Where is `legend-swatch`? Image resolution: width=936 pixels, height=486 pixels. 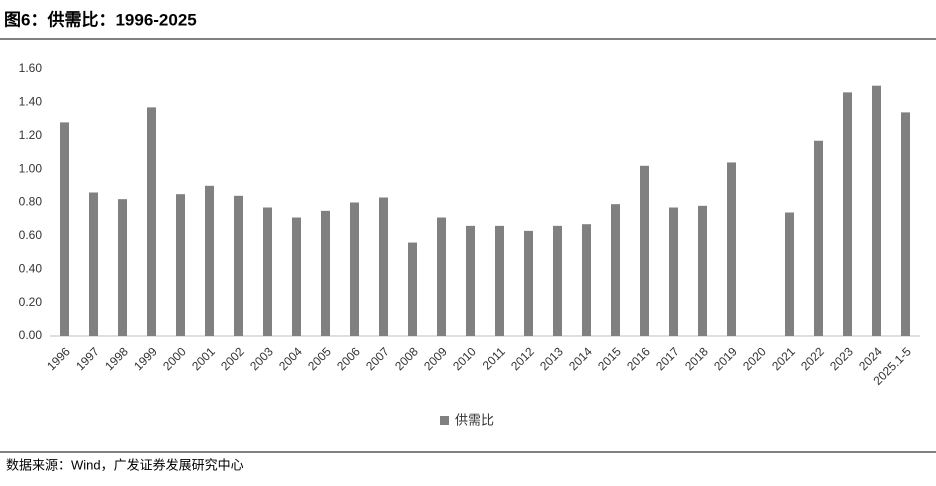
legend-swatch is located at coordinates (444, 420).